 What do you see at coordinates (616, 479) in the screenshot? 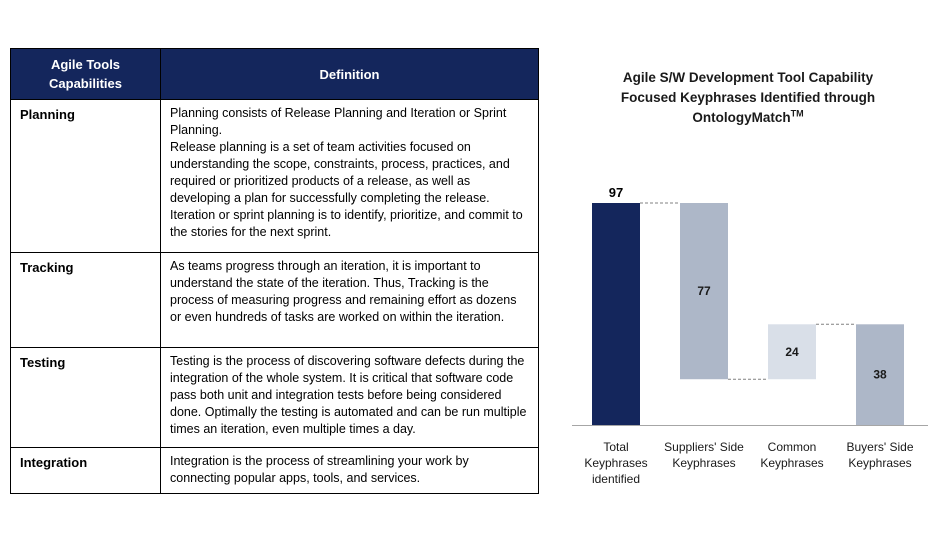
I see `category-label: identified` at bounding box center [616, 479].